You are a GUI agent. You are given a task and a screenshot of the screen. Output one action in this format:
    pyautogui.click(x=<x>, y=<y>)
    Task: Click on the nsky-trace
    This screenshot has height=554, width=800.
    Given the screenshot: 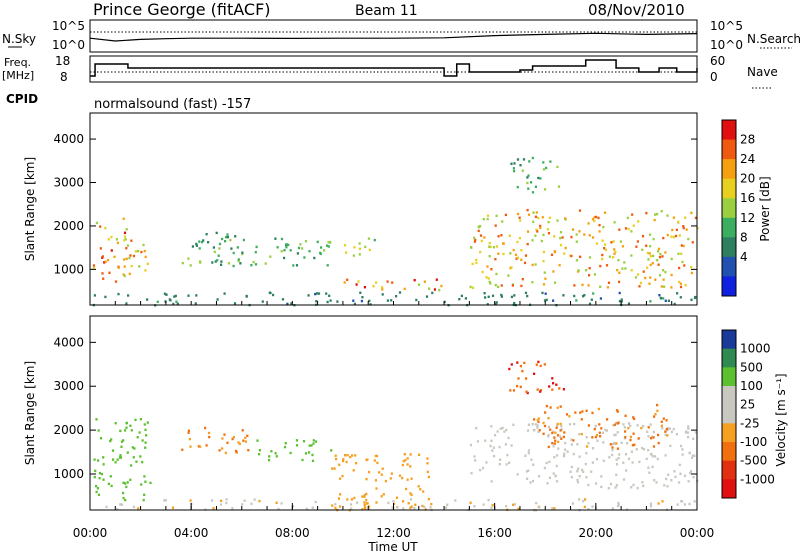 What is the action you would take?
    pyautogui.click(x=393, y=37)
    